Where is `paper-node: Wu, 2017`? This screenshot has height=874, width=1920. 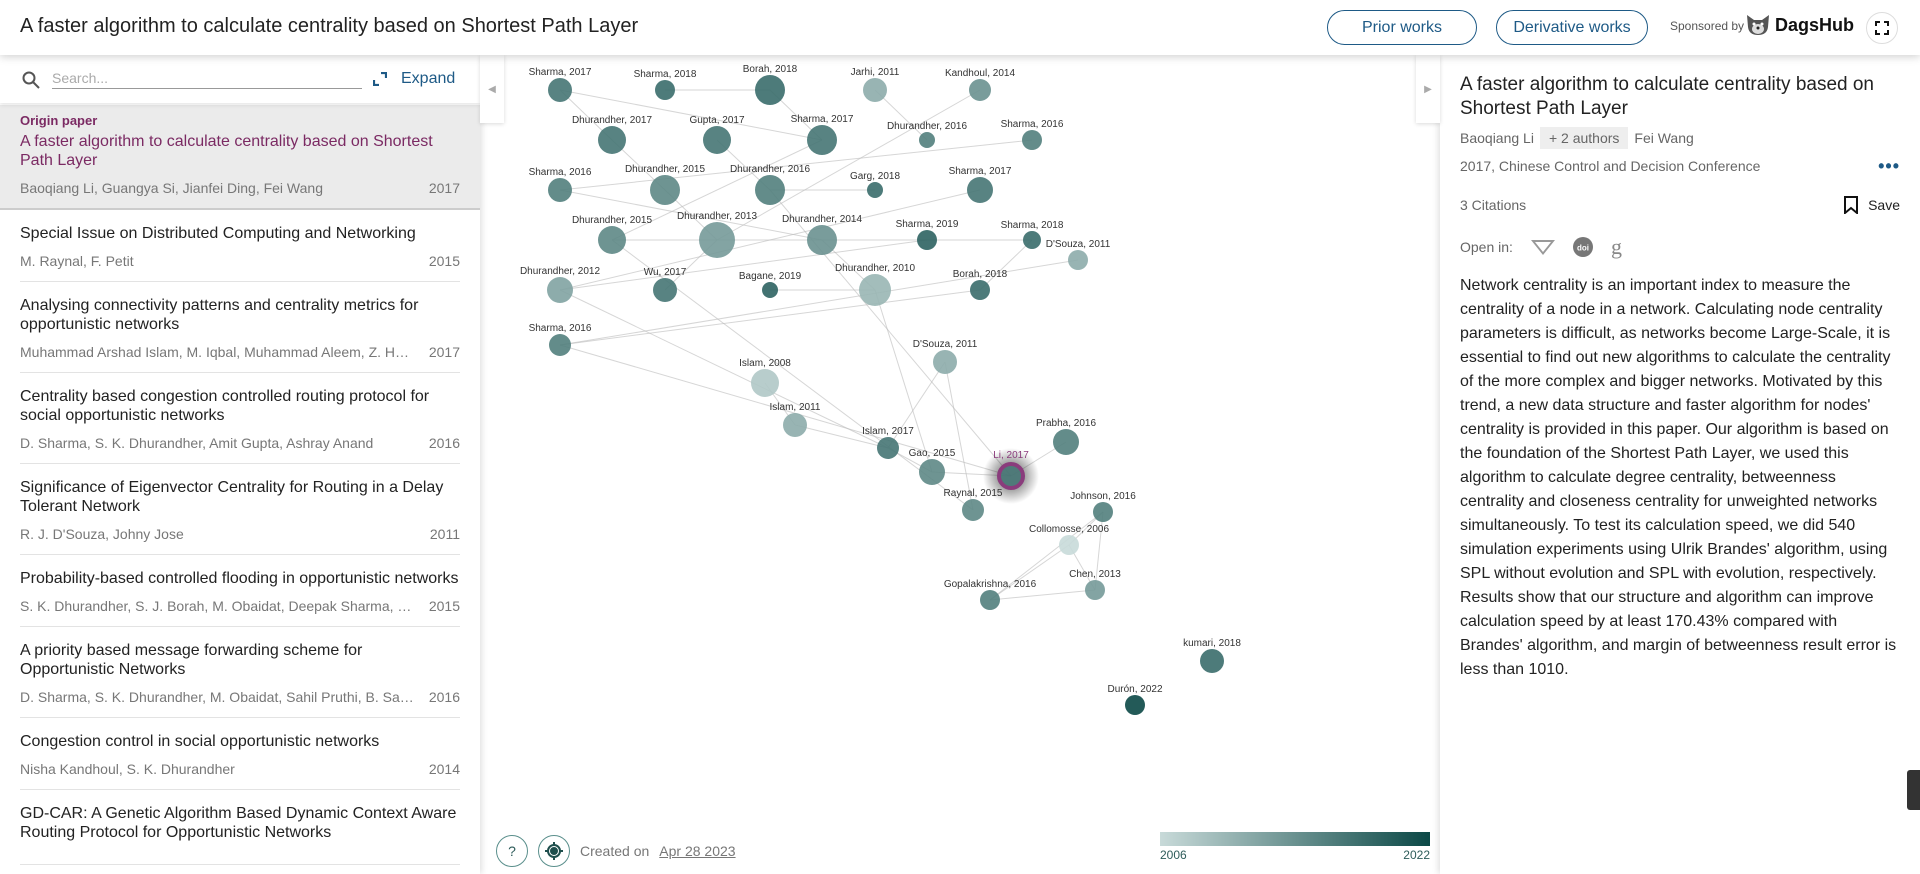
paper-node: Wu, 2017 is located at coordinates (665, 284).